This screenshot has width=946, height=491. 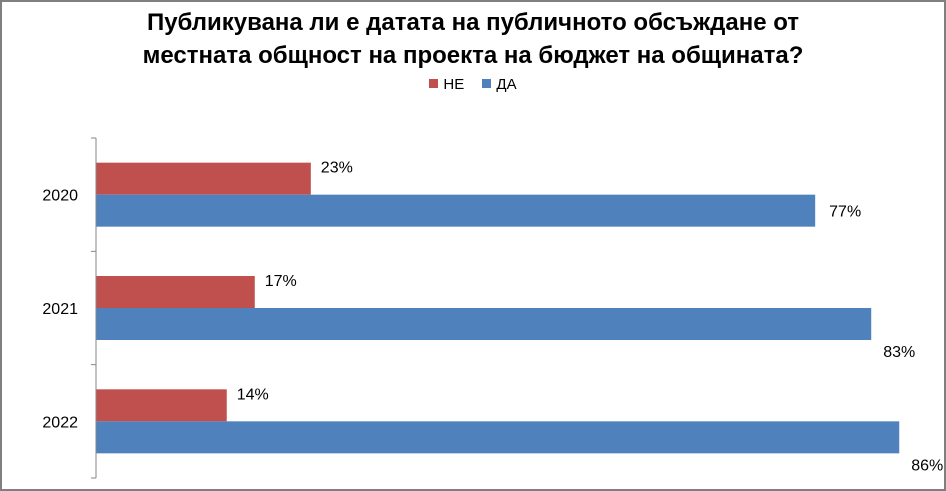 What do you see at coordinates (175, 292) in the screenshot?
I see `bar-ne-2021` at bounding box center [175, 292].